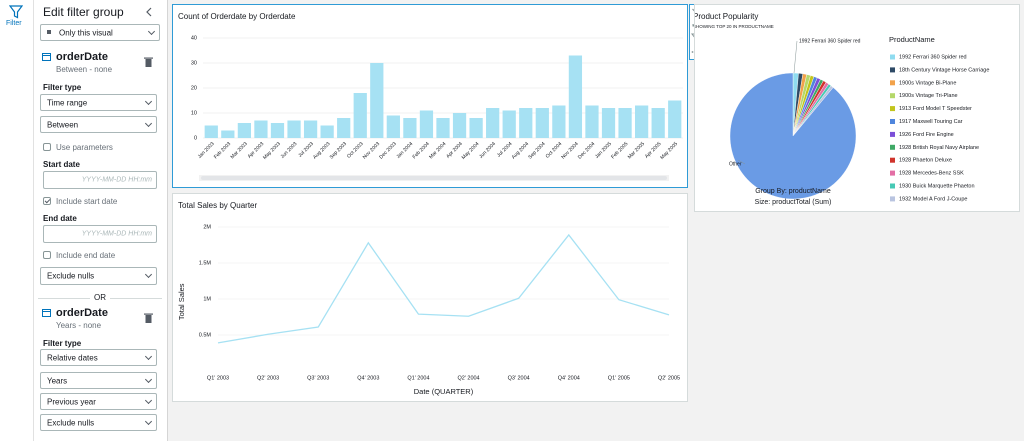 The image size is (1024, 441). What do you see at coordinates (62, 87) in the screenshot?
I see `label: Filter type` at bounding box center [62, 87].